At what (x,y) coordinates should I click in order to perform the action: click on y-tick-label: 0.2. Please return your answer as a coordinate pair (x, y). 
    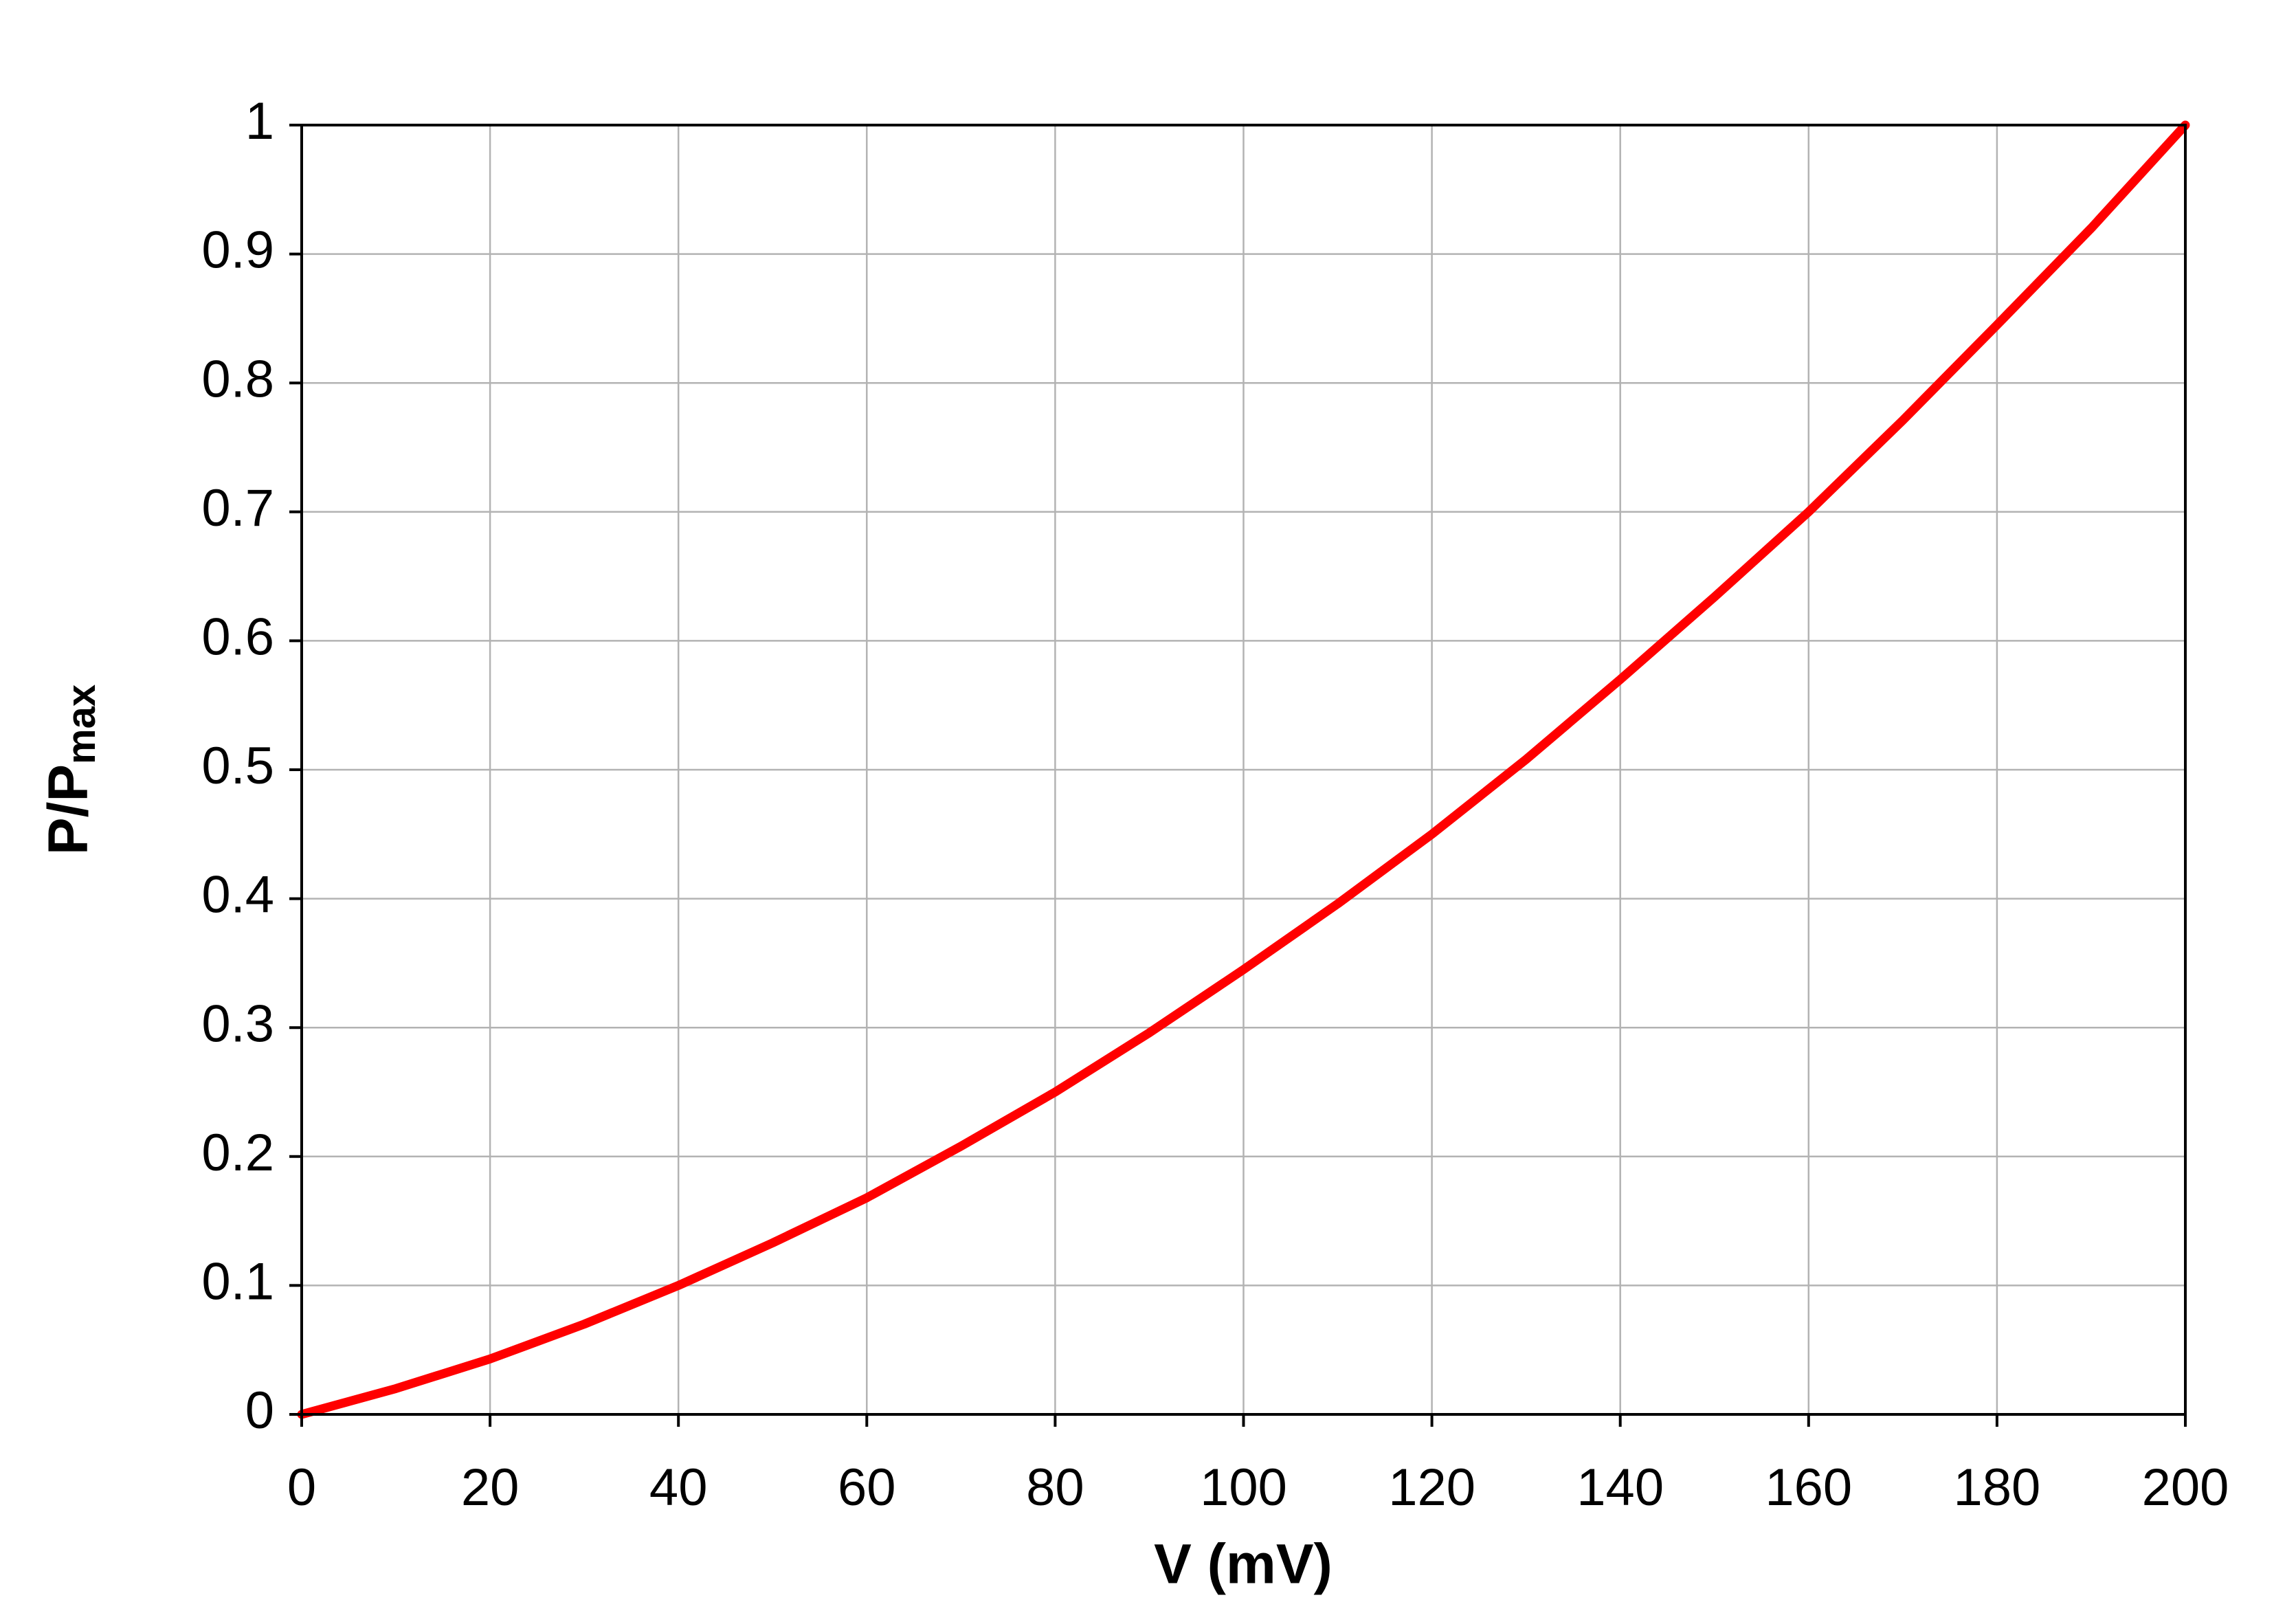
    Looking at the image, I should click on (237, 1153).